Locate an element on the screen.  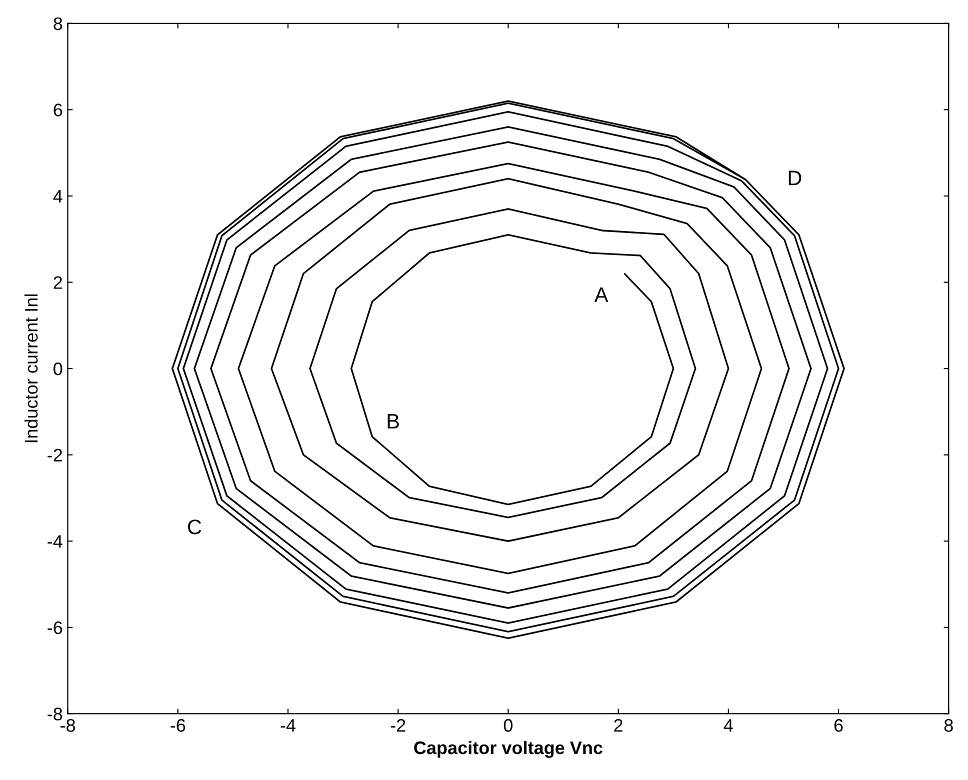
annotation: C is located at coordinates (195, 527).